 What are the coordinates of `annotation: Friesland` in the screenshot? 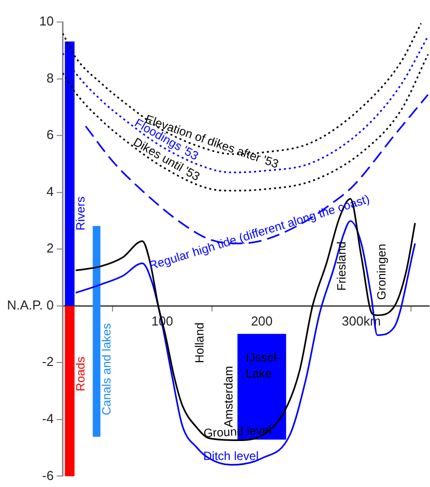 It's located at (341, 266).